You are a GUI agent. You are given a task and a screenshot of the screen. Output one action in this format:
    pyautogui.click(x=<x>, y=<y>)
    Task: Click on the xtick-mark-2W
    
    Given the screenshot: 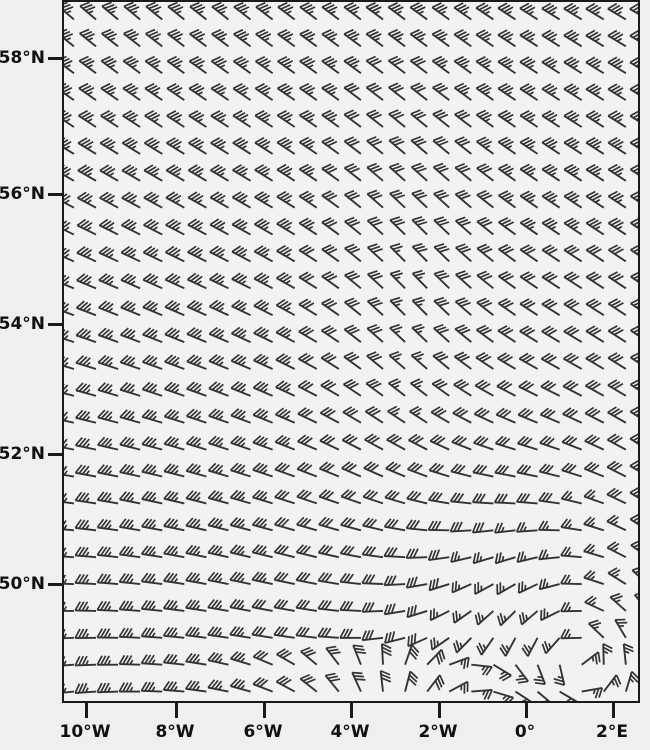 What is the action you would take?
    pyautogui.click(x=439, y=710)
    